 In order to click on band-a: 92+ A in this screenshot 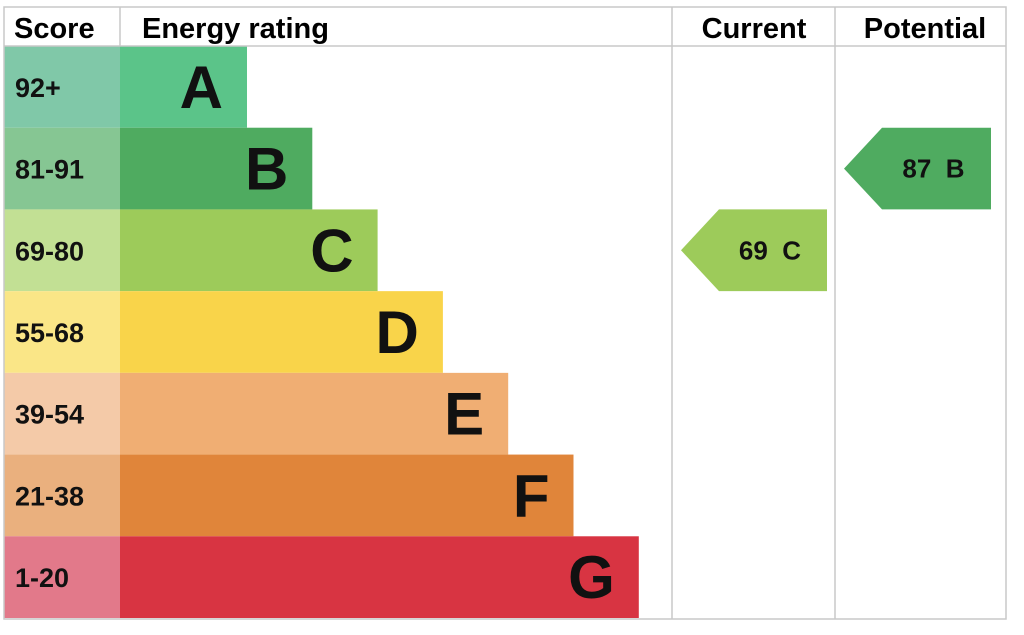, I will do `click(125, 87)`.